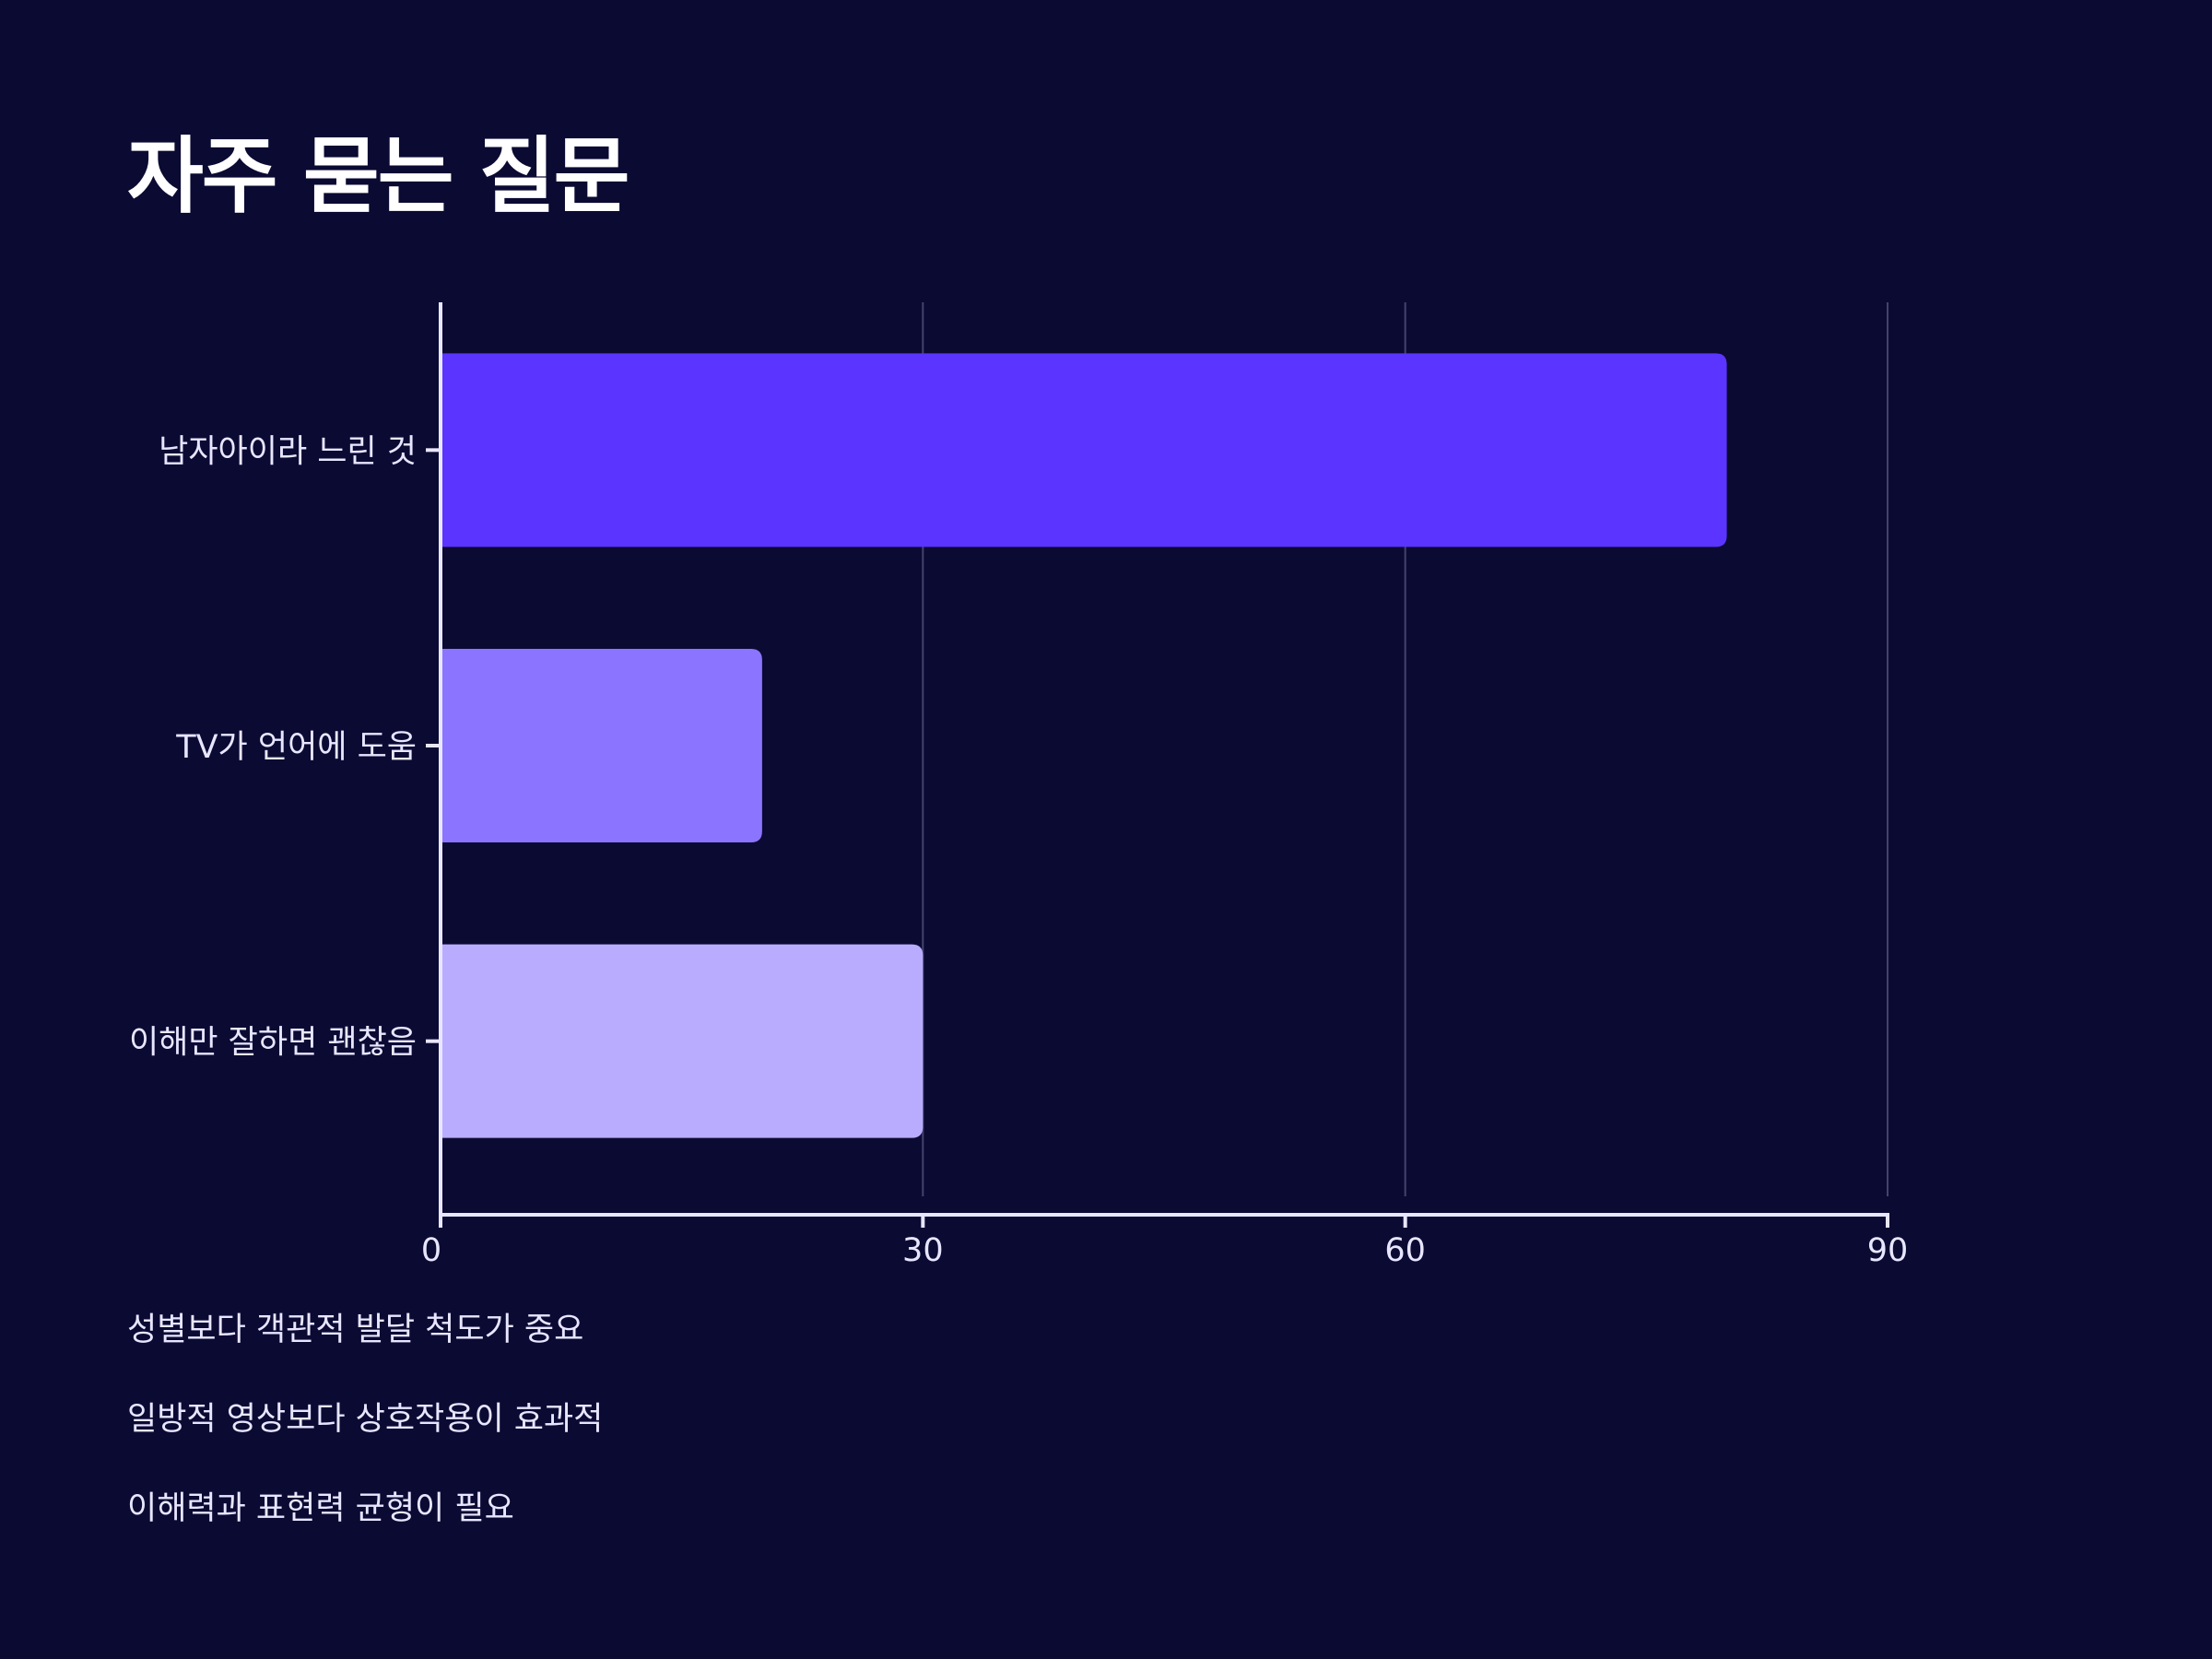 This screenshot has height=1659, width=2212. Describe the element at coordinates (320, 1508) in the screenshot. I see `note-item: 이해력과 표현력 균형이 필요` at that location.